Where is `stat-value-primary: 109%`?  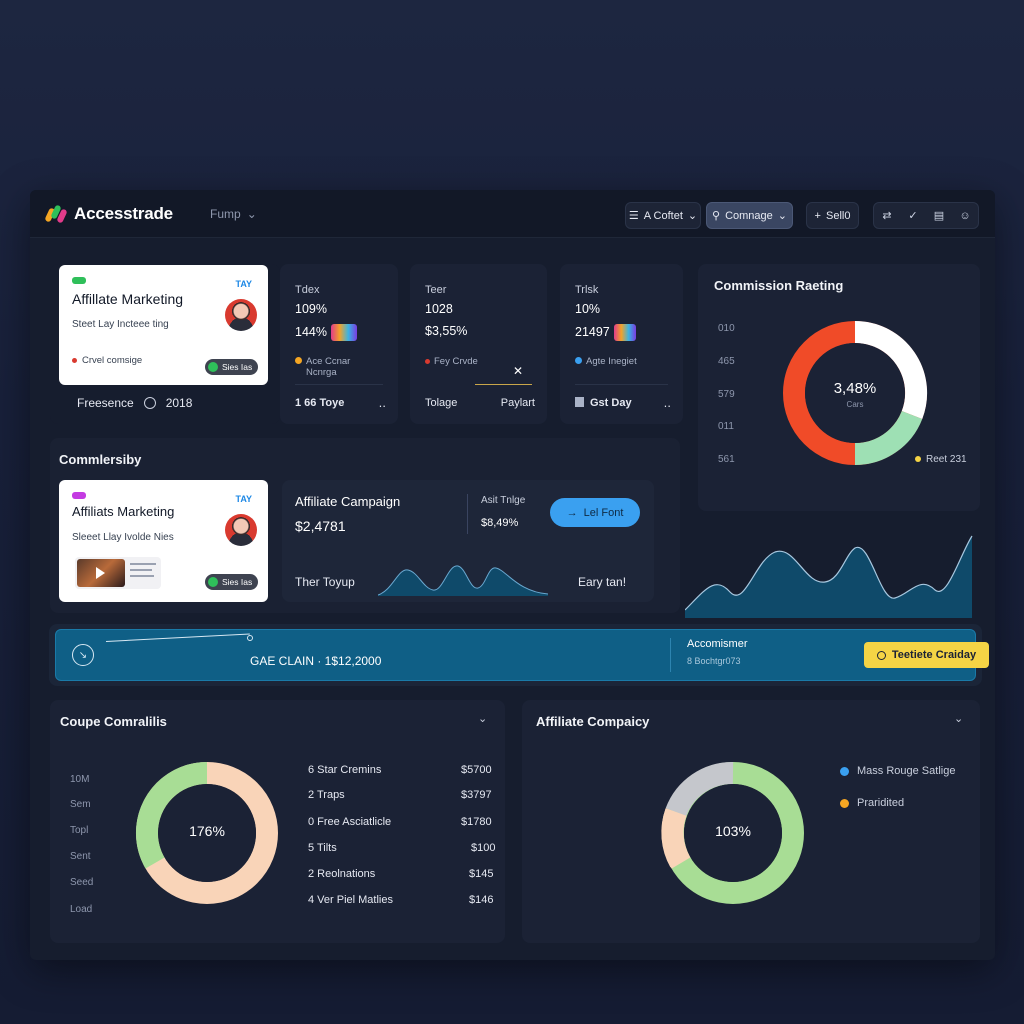 stat-value-primary: 109% is located at coordinates (311, 309).